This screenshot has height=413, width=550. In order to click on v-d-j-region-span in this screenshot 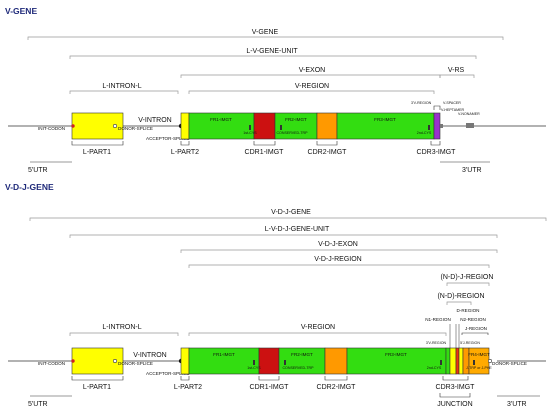, I will do `click(339, 266)`.